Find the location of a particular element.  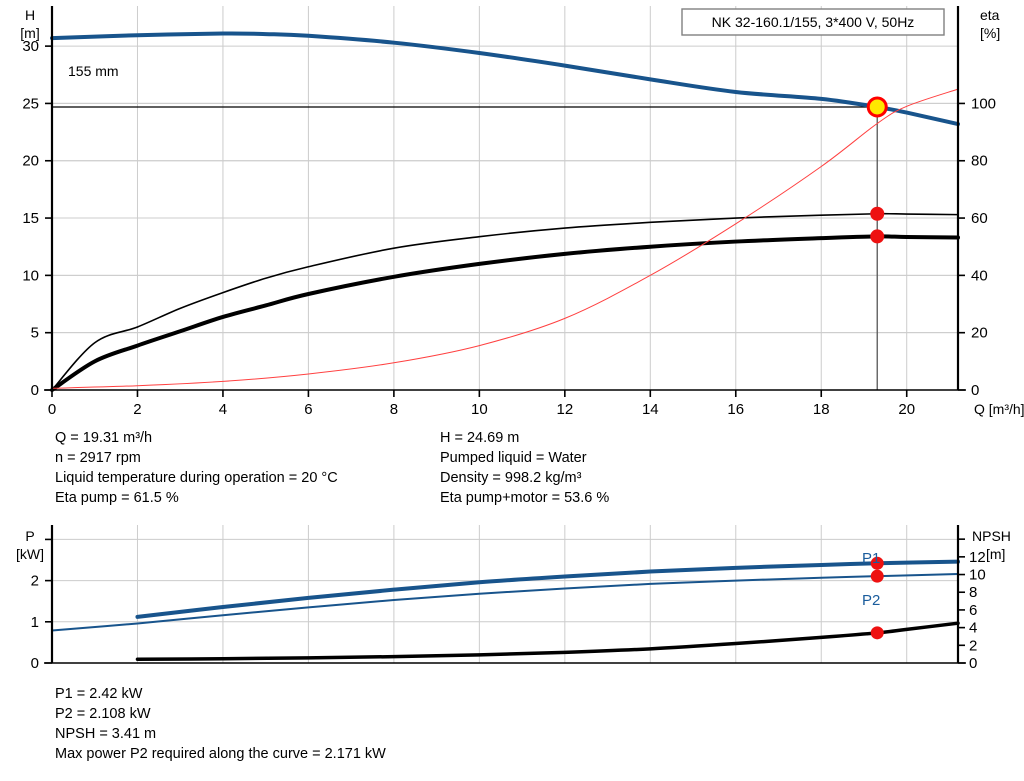

eta-pump-motor-marker is located at coordinates (877, 236).